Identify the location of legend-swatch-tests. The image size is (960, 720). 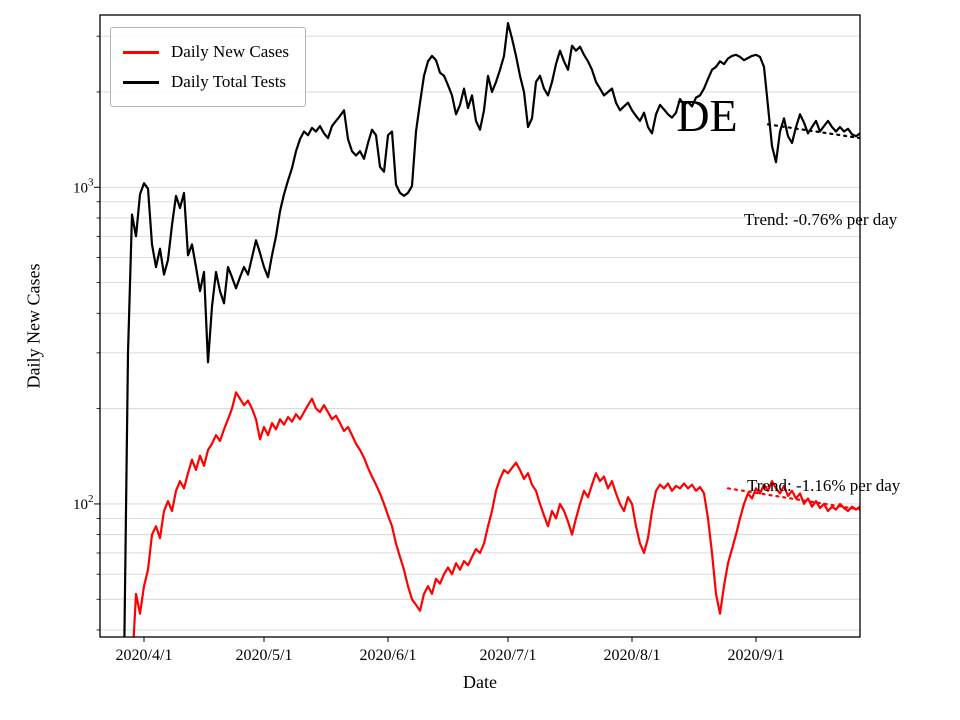
(141, 82).